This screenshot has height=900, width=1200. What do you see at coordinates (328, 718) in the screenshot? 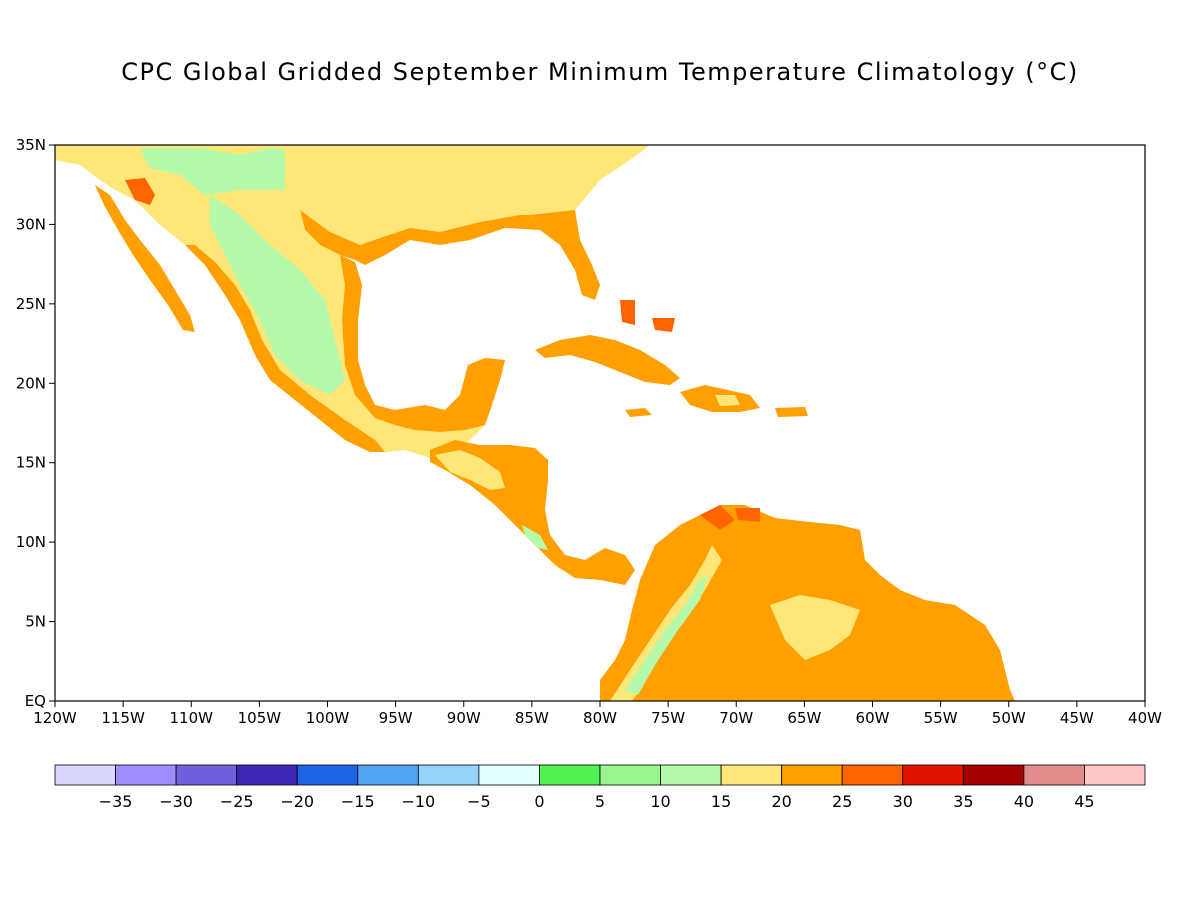
I see `lon-tick-label: 100W` at bounding box center [328, 718].